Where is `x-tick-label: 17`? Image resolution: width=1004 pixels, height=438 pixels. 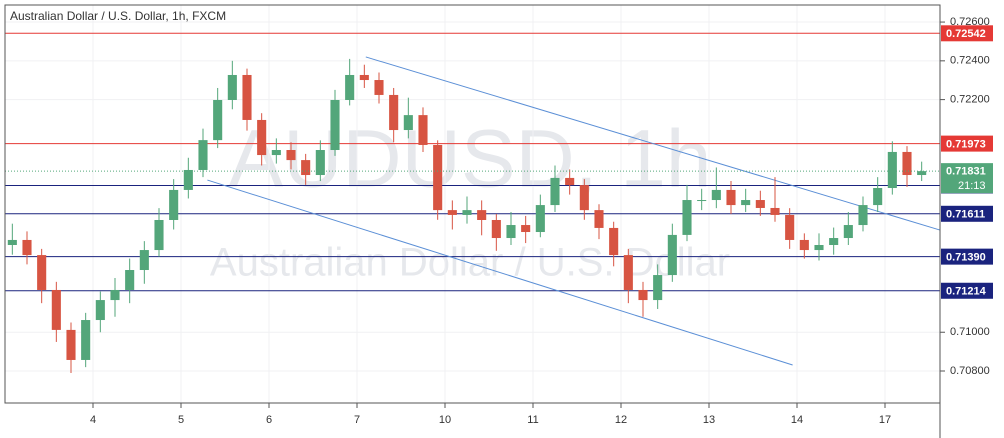 x-tick-label: 17 is located at coordinates (885, 420).